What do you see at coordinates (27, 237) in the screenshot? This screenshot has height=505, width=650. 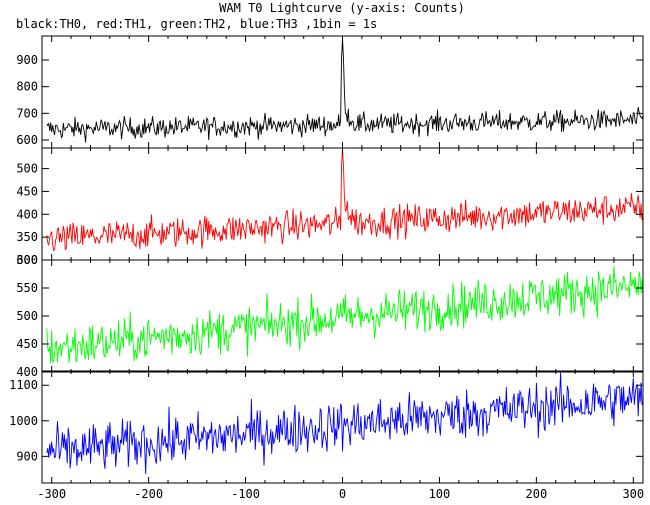 I see `y-tick-label: 350` at bounding box center [27, 237].